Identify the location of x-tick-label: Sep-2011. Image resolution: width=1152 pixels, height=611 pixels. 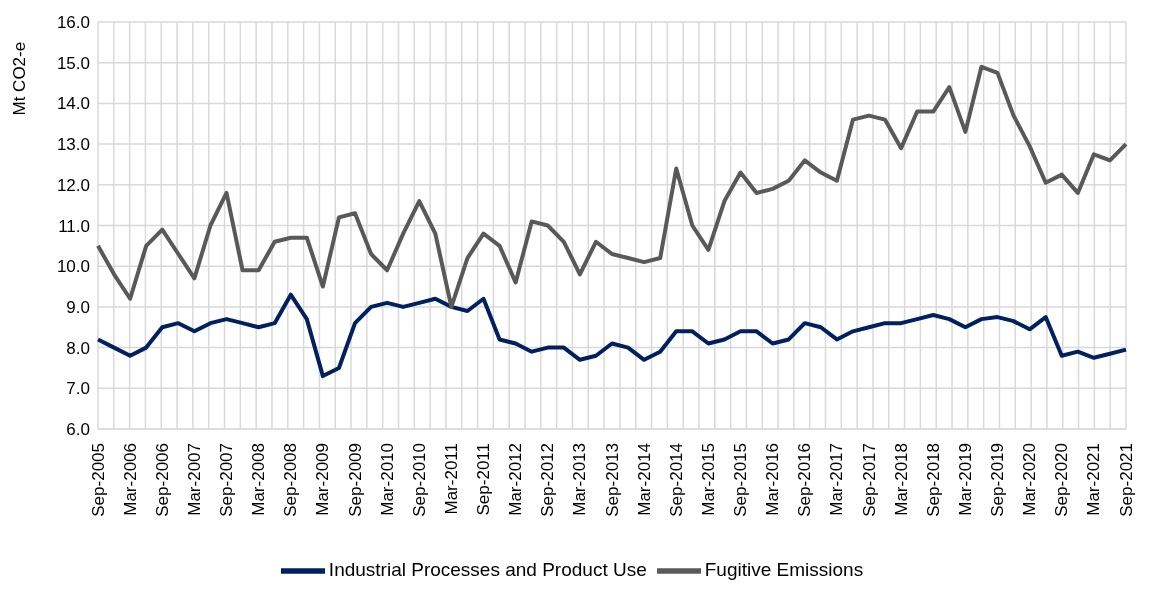
(483, 479).